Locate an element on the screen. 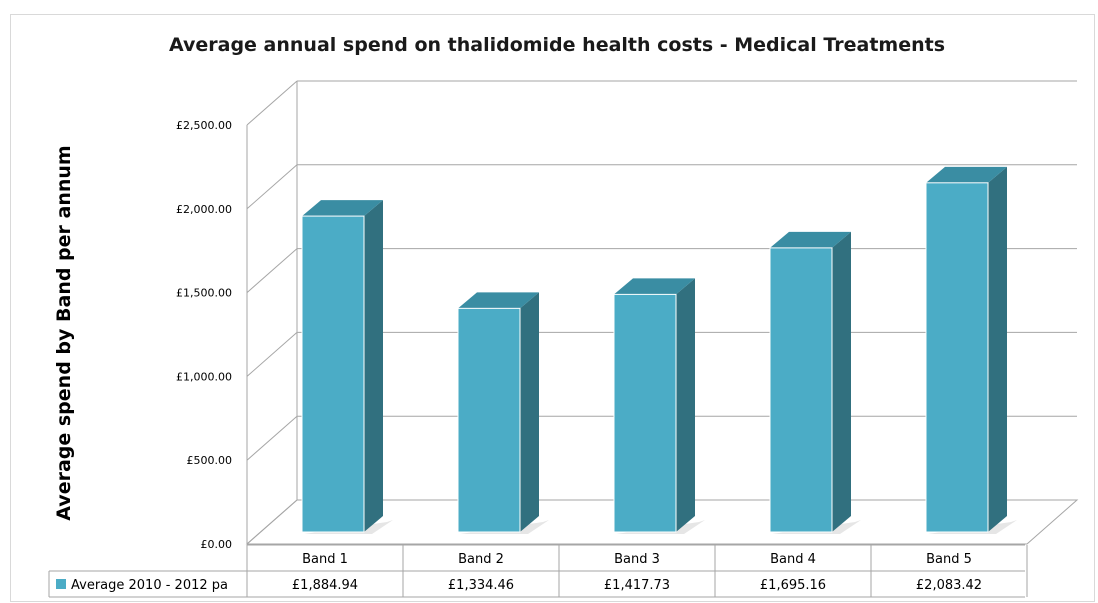 The height and width of the screenshot is (603, 1098). y-tick-label: £500.00 is located at coordinates (210, 460).